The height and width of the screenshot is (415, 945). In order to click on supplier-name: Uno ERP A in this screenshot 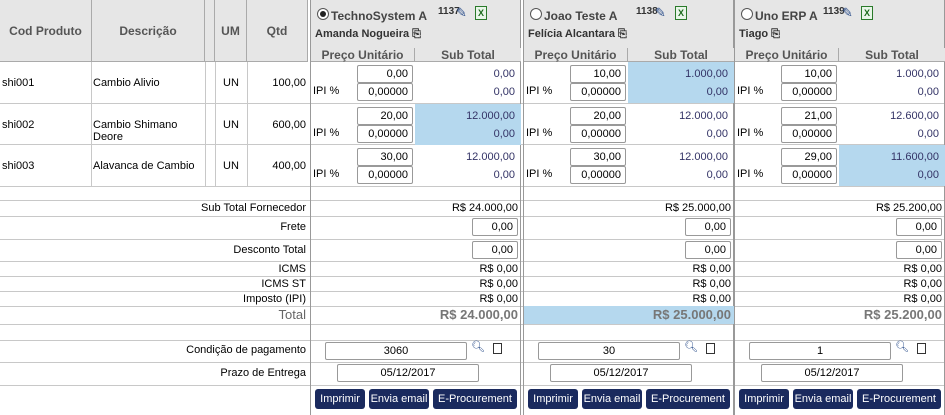, I will do `click(786, 16)`.